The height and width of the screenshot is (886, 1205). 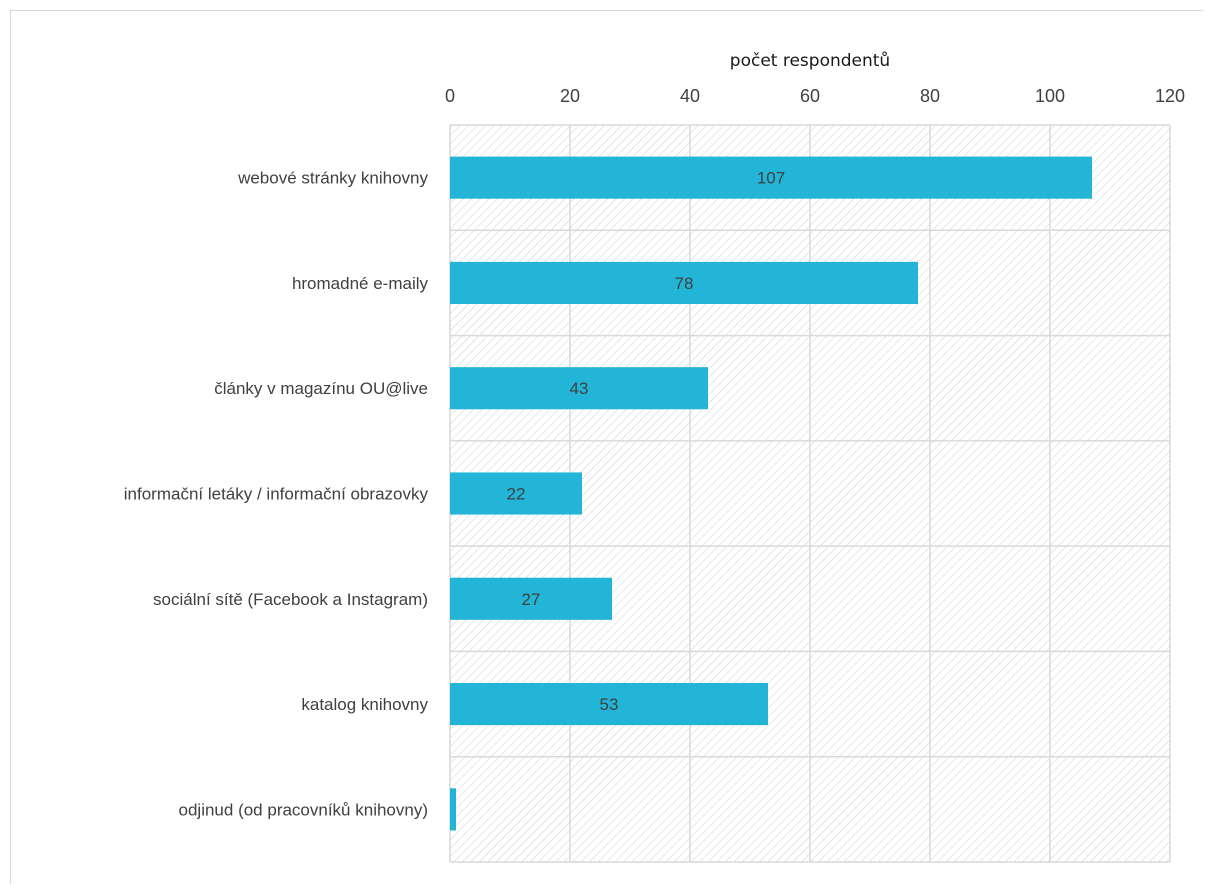 I want to click on data-label: 78, so click(x=684, y=283).